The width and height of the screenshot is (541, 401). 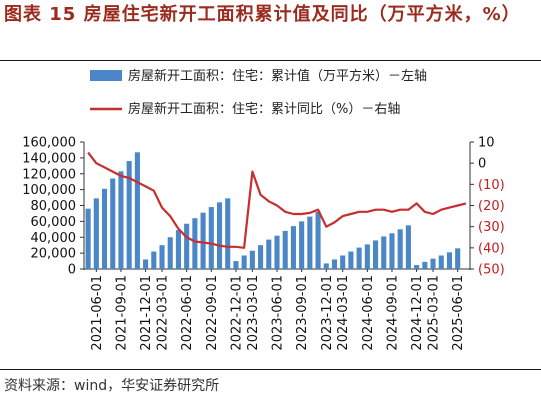 What do you see at coordinates (54, 254) in the screenshot?
I see `left-tick-label: 20,000` at bounding box center [54, 254].